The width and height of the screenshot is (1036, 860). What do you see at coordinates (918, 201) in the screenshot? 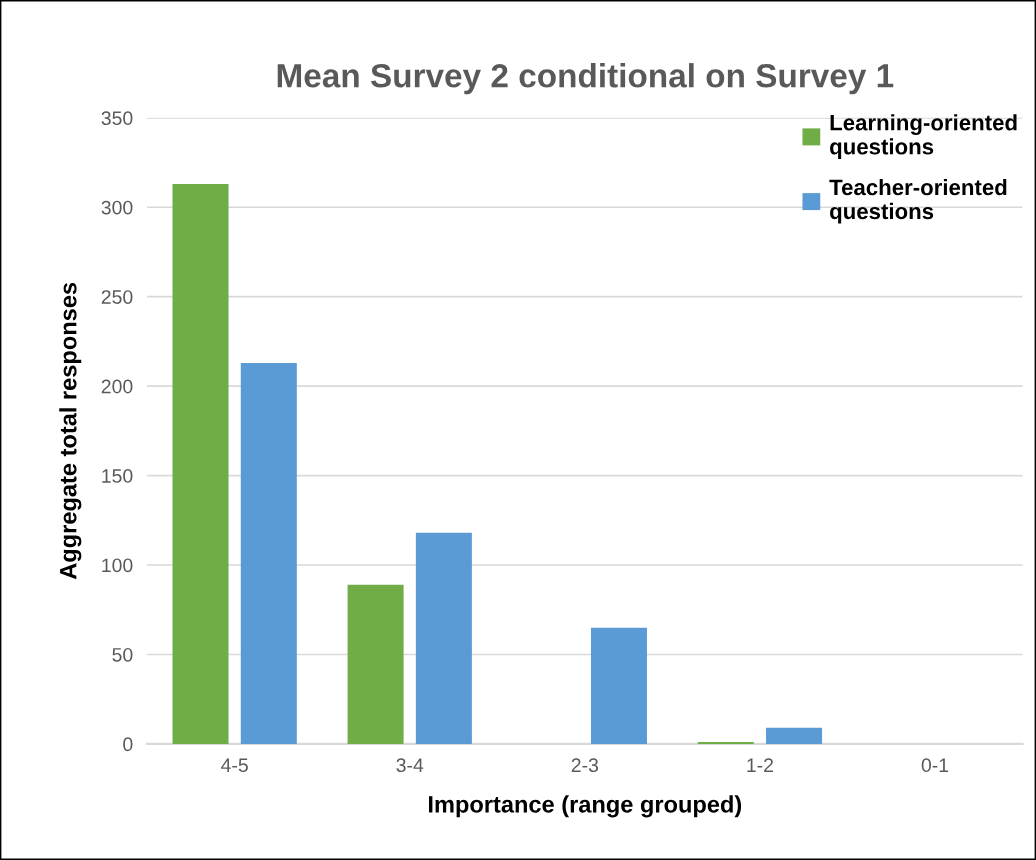
I see `legend-label: Teacher-oriented questions` at bounding box center [918, 201].